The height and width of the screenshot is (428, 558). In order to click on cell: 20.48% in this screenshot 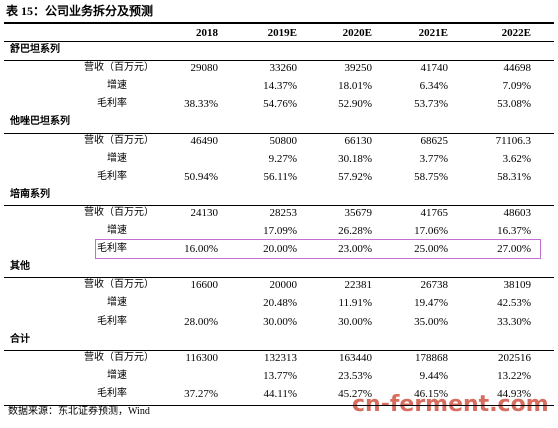, I will do `click(280, 303)`.